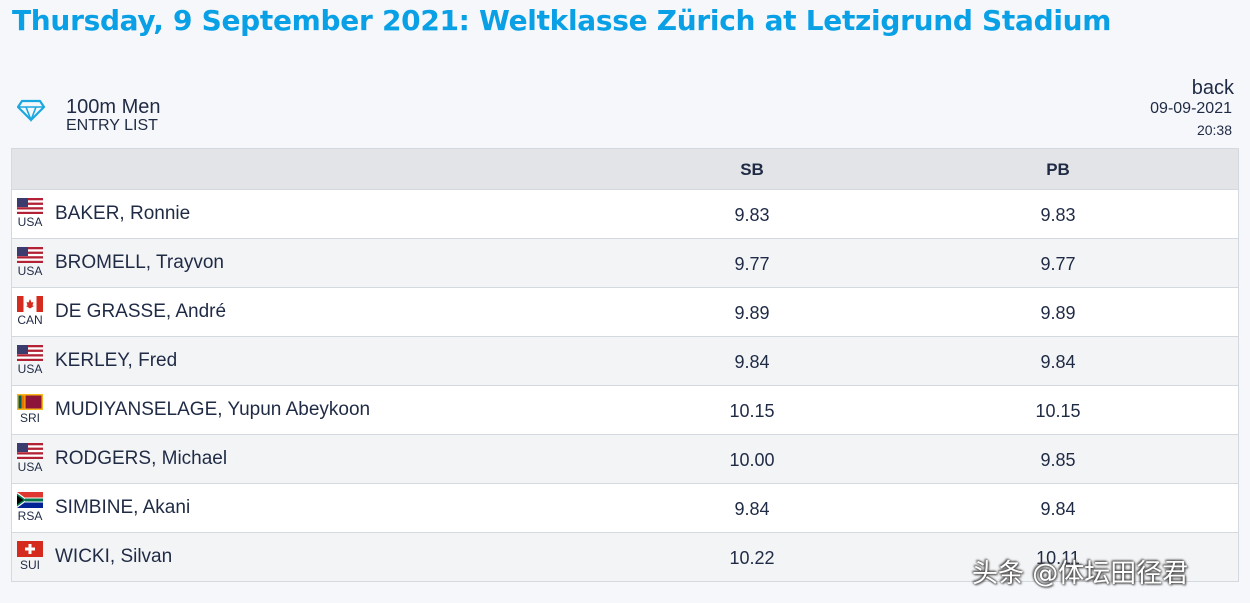 This screenshot has height=603, width=1250. What do you see at coordinates (625, 459) in the screenshot?
I see `table-row: USA RODGERS, Michael 10.00 9.85` at bounding box center [625, 459].